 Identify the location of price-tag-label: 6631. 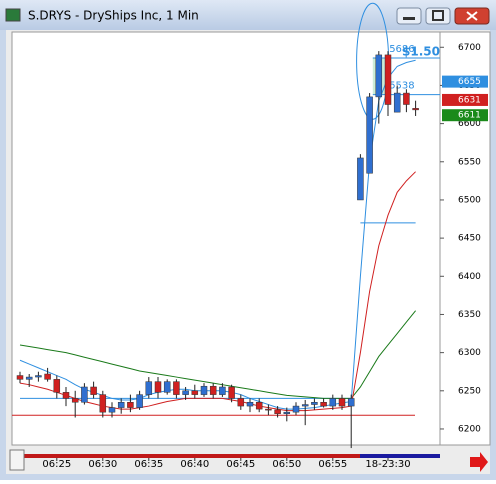
(469, 100).